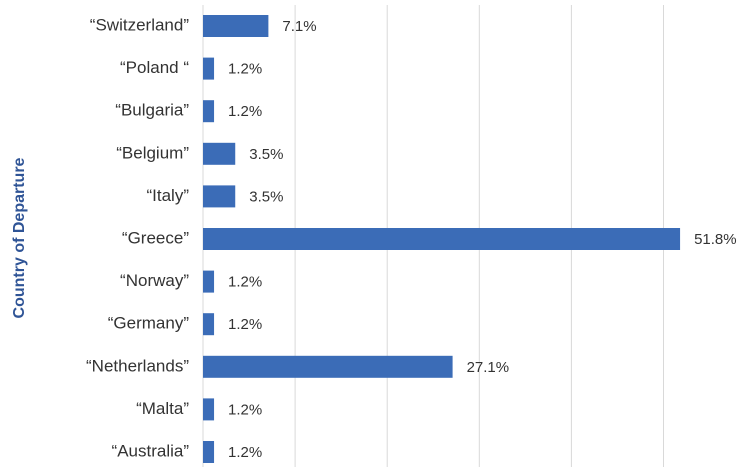 Image resolution: width=748 pixels, height=470 pixels. What do you see at coordinates (152, 110) in the screenshot?
I see `y-tick-label: “Bulgaria”` at bounding box center [152, 110].